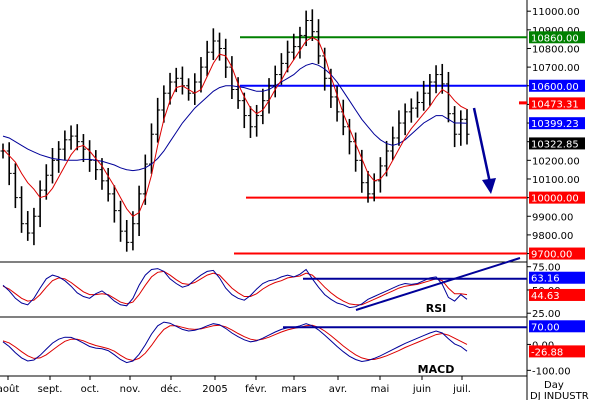 The height and width of the screenshot is (400, 590). I want to click on macd-signal-line, so click(235, 343).